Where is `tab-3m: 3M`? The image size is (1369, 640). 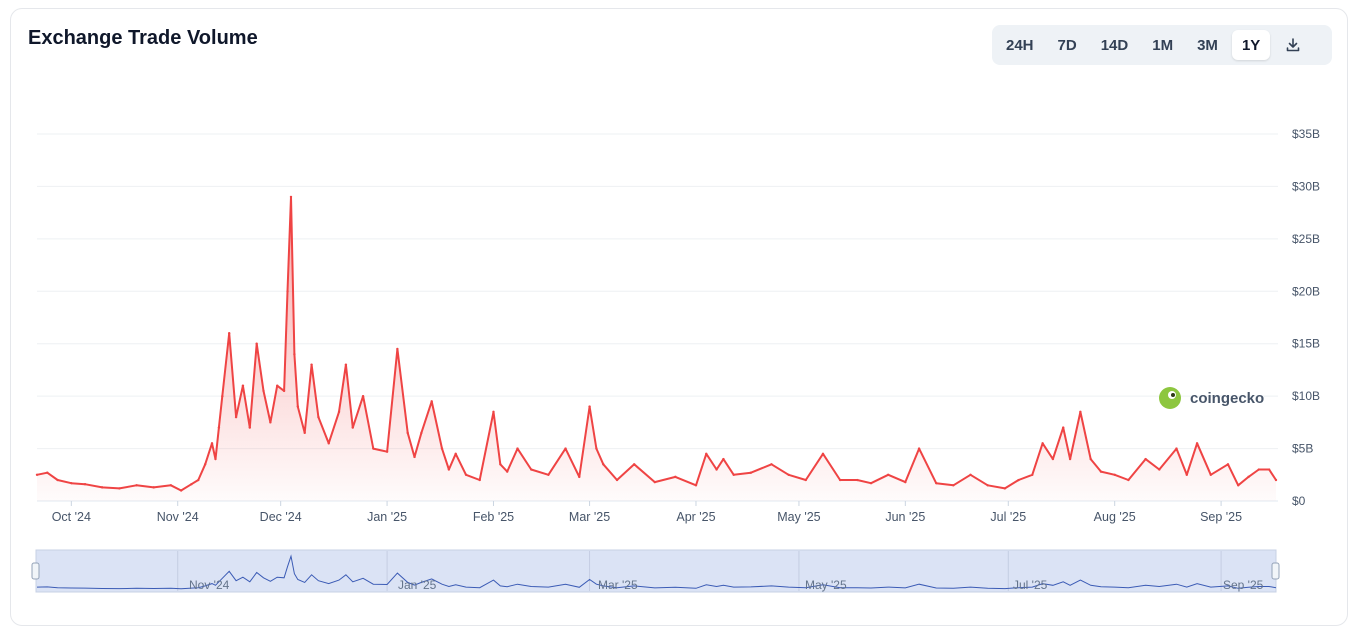 tab-3m: 3M is located at coordinates (1207, 45).